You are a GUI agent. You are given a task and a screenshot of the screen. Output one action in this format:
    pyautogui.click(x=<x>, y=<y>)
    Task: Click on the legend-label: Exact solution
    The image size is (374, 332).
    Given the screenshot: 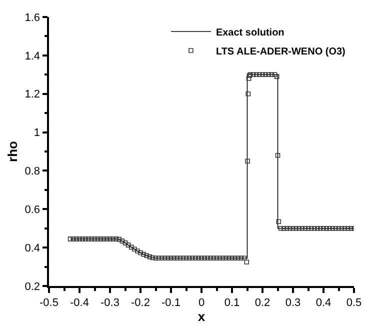 What is the action you would take?
    pyautogui.click(x=250, y=32)
    